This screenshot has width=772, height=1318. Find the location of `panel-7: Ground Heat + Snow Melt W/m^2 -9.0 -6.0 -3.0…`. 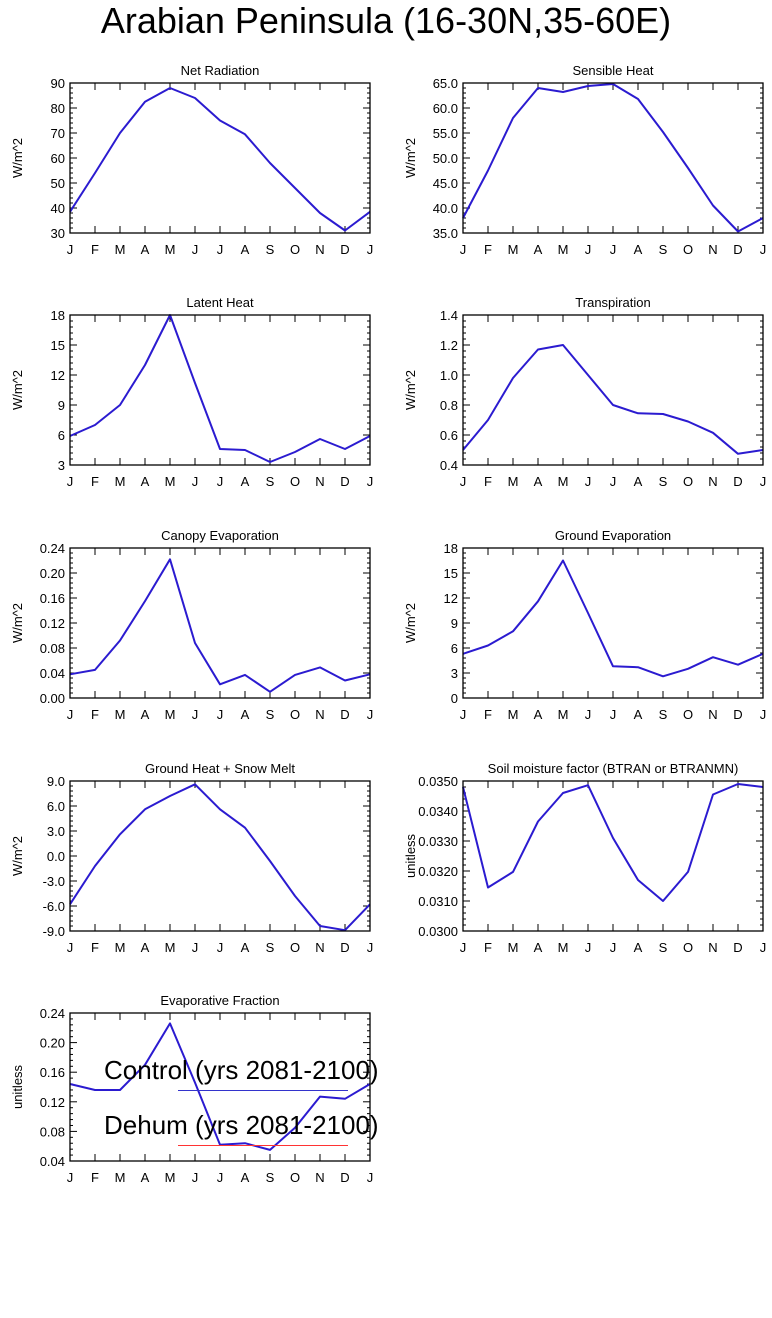

panel-7: Ground Heat + Snow Melt W/m^2 -9.0 -6.0 -3.0… is located at coordinates (191, 858).